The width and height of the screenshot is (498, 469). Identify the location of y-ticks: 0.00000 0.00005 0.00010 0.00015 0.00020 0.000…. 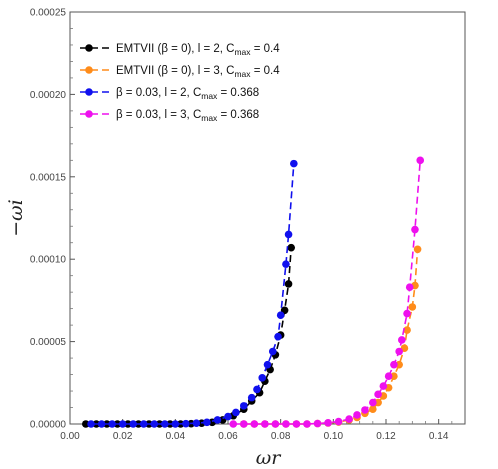
(52, 219).